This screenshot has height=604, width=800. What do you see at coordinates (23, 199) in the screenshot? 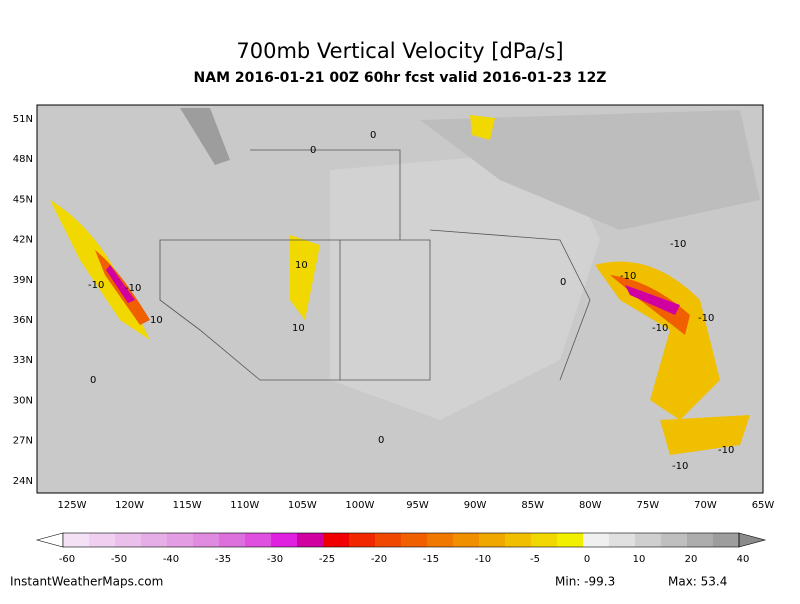
I see `lat-label: 45N` at bounding box center [23, 199].